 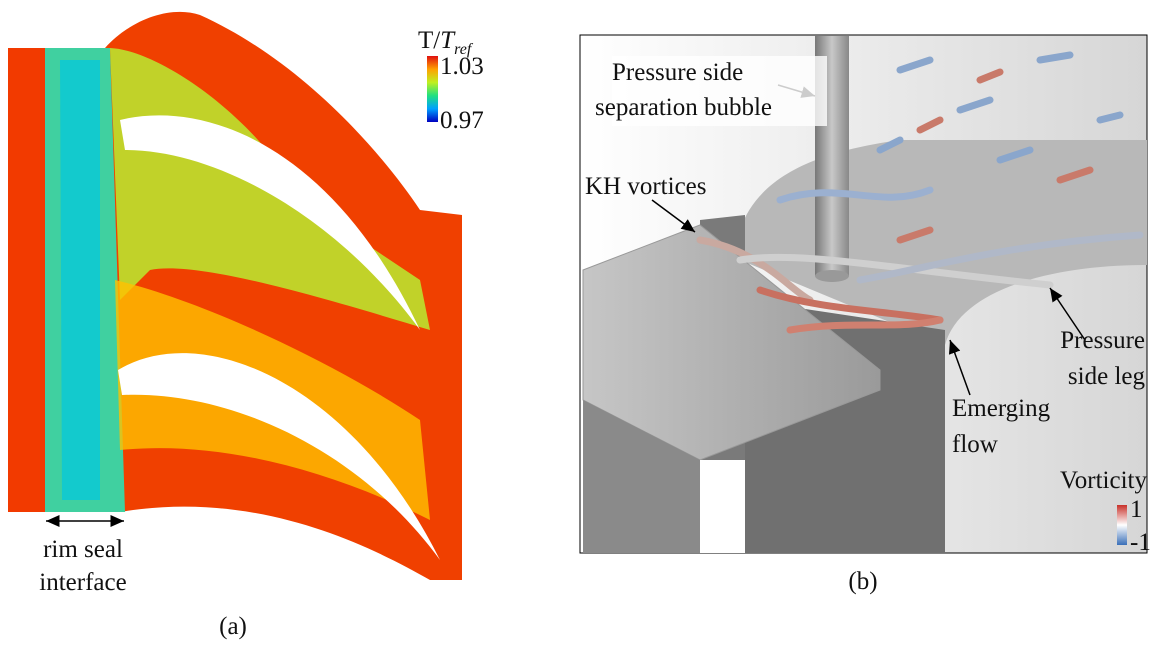 What do you see at coordinates (719, 91) in the screenshot?
I see `label-bg` at bounding box center [719, 91].